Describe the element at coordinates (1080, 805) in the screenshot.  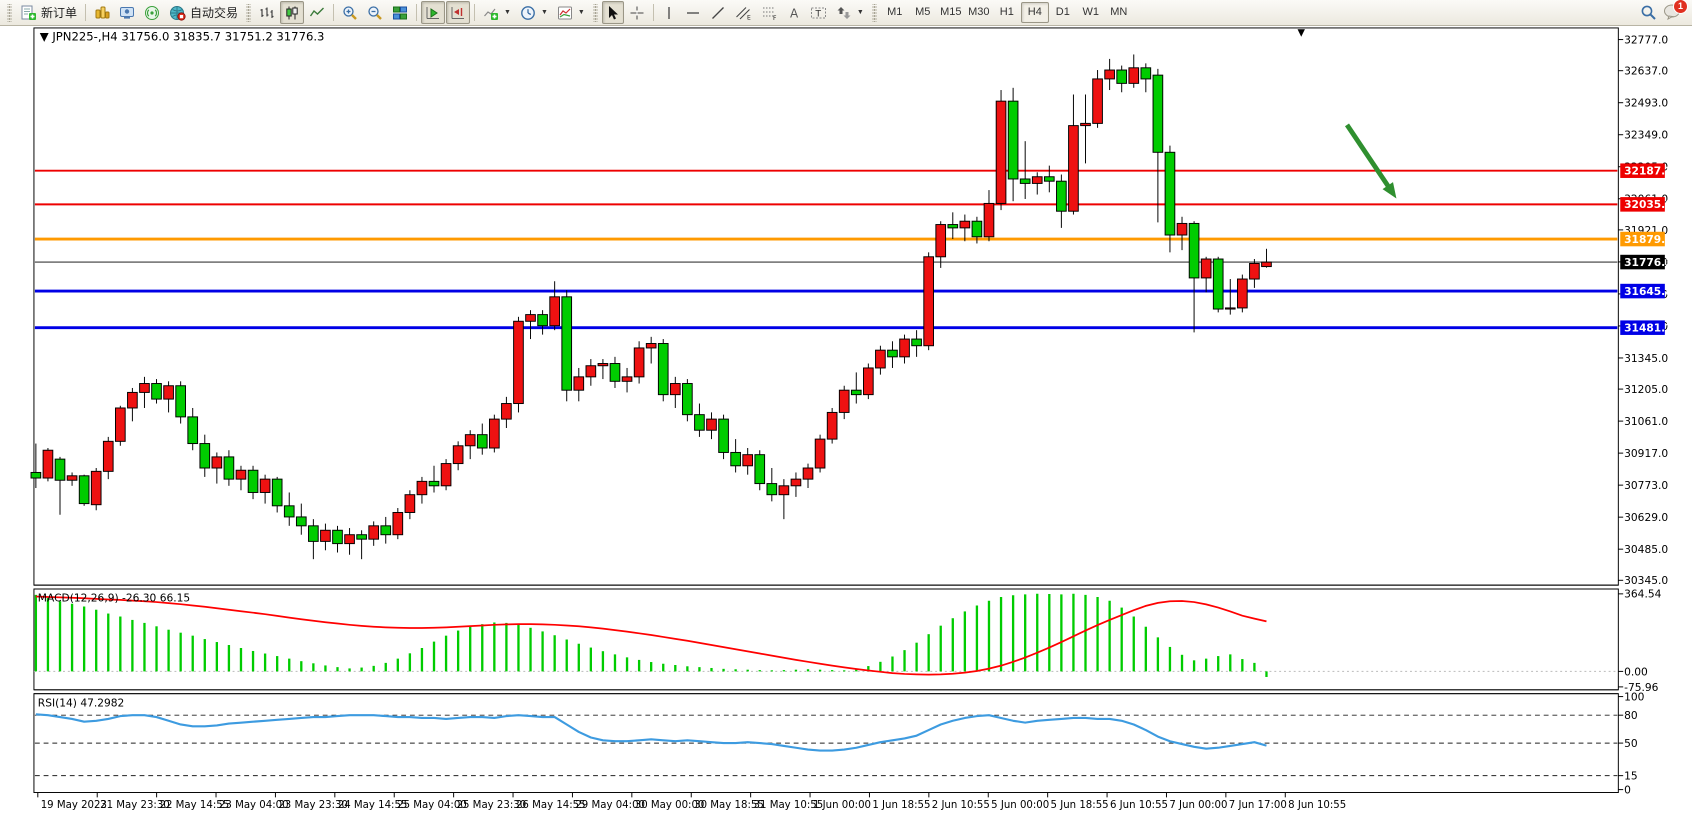
I see `svg-text: 5 Jun 18:55` at that location.